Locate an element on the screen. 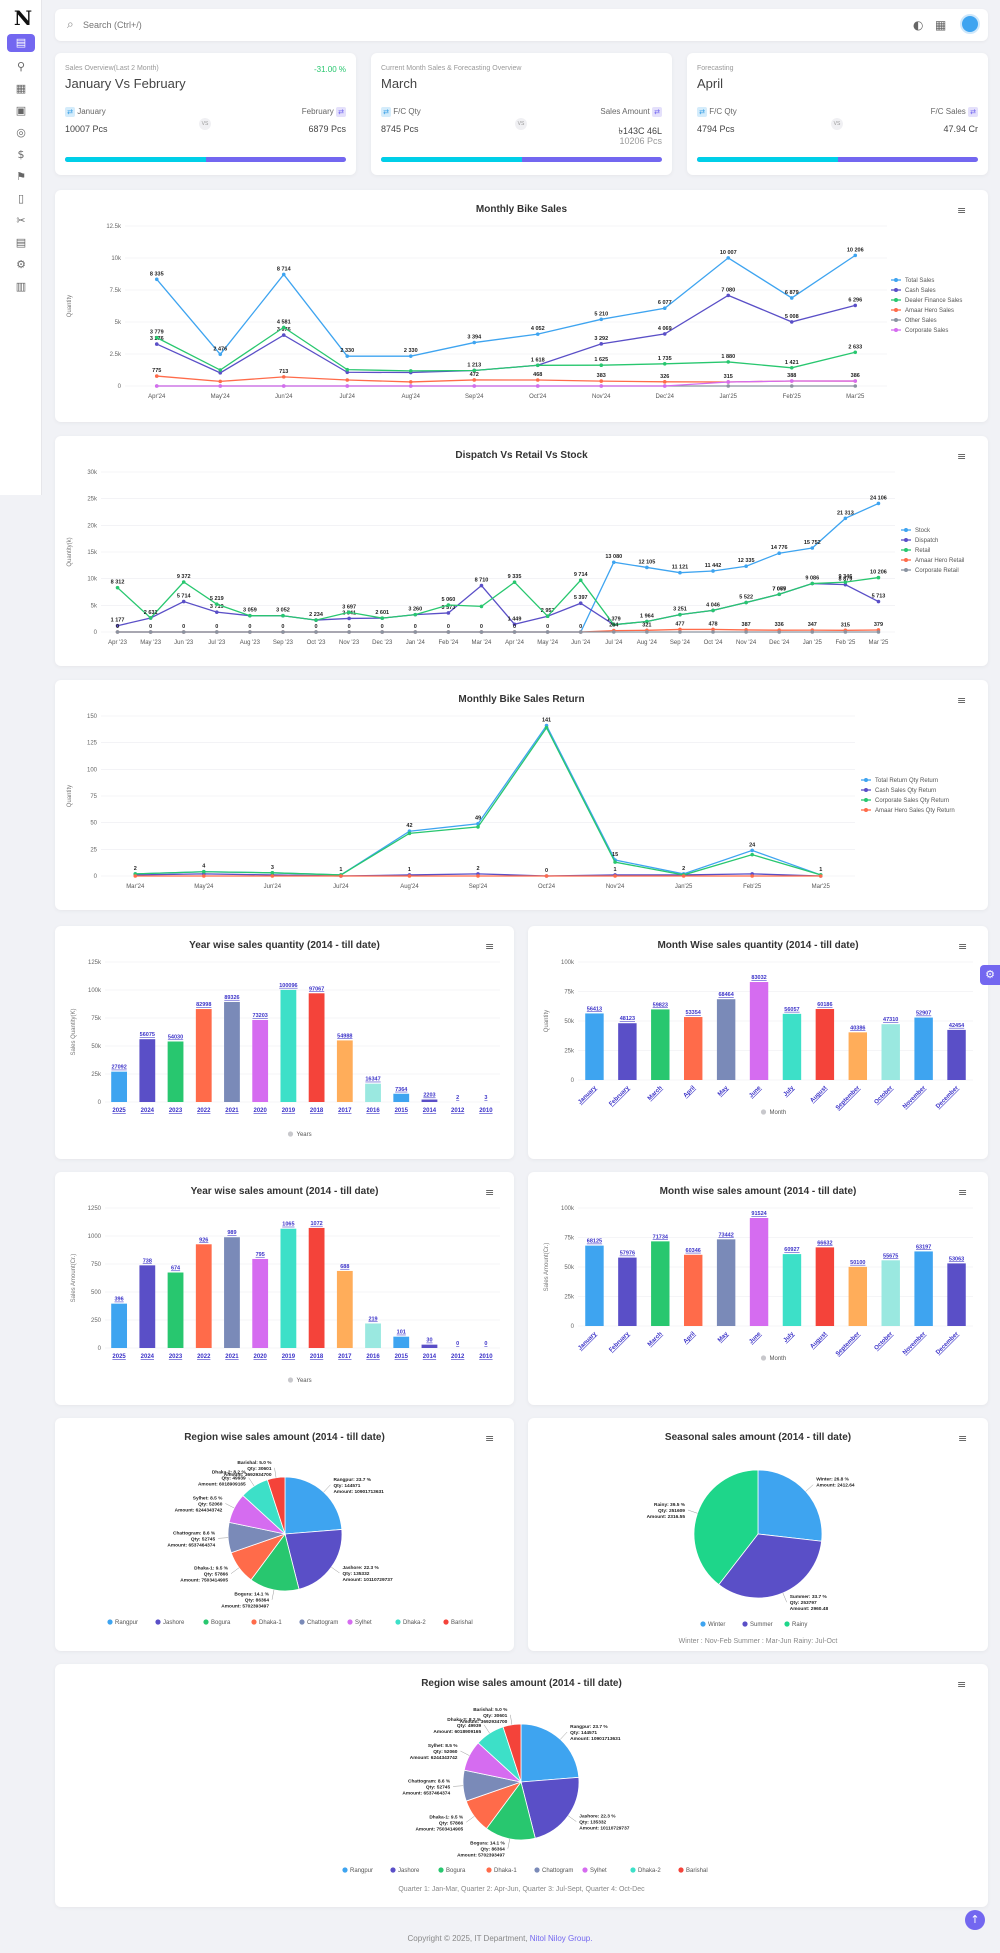 Image resolution: width=1000 pixels, height=1953 pixels. bar-value-label: 30 is located at coordinates (429, 1341).